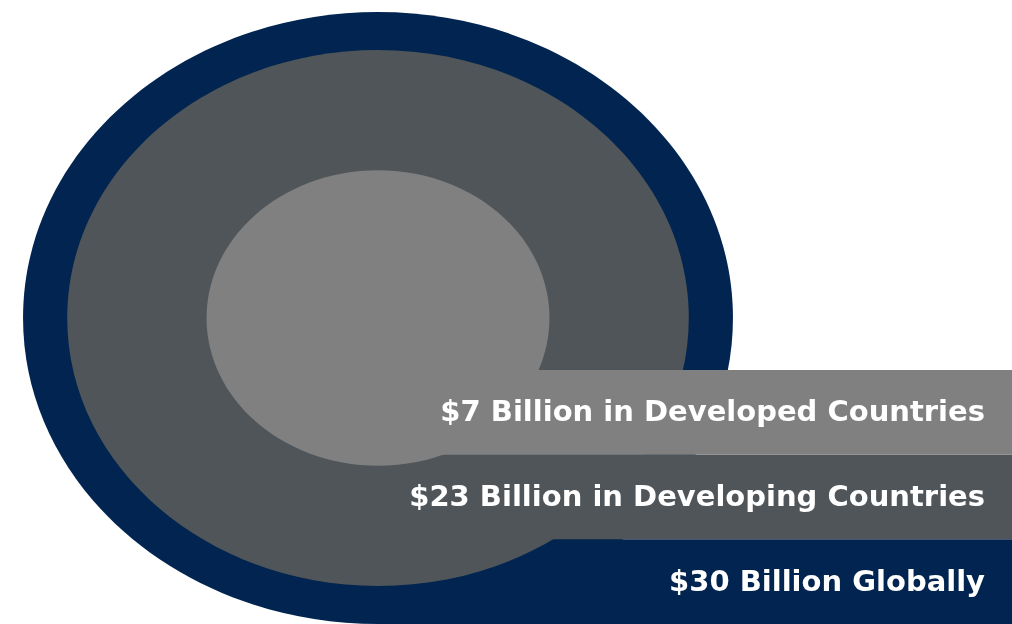  What do you see at coordinates (496, 496) in the screenshot?
I see `data-label: $23 Billion` at bounding box center [496, 496].